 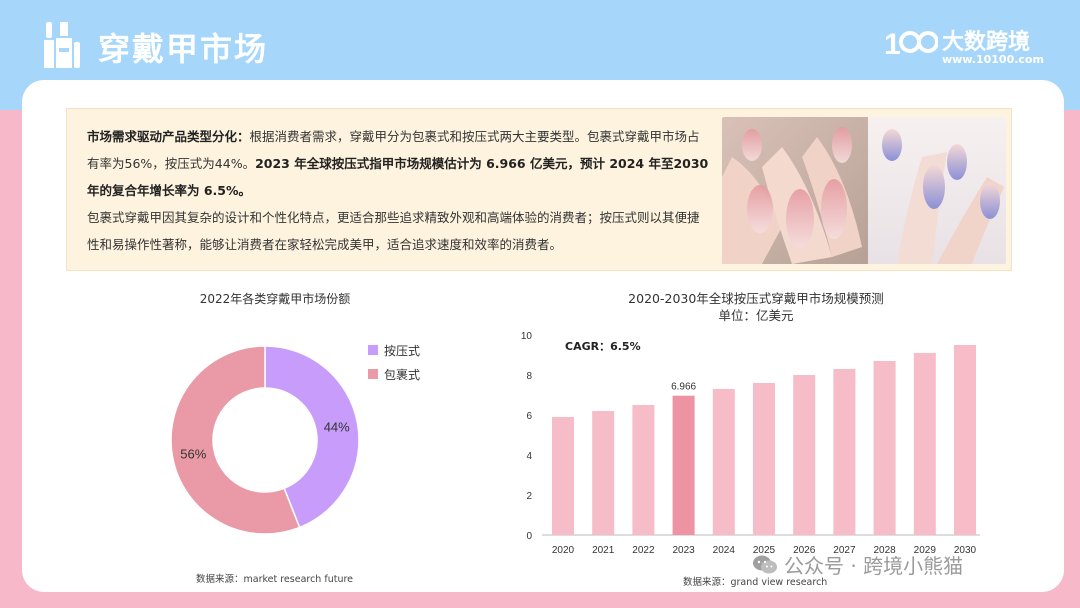 What do you see at coordinates (764, 550) in the screenshot?
I see `x-tick-2025: 2025` at bounding box center [764, 550].